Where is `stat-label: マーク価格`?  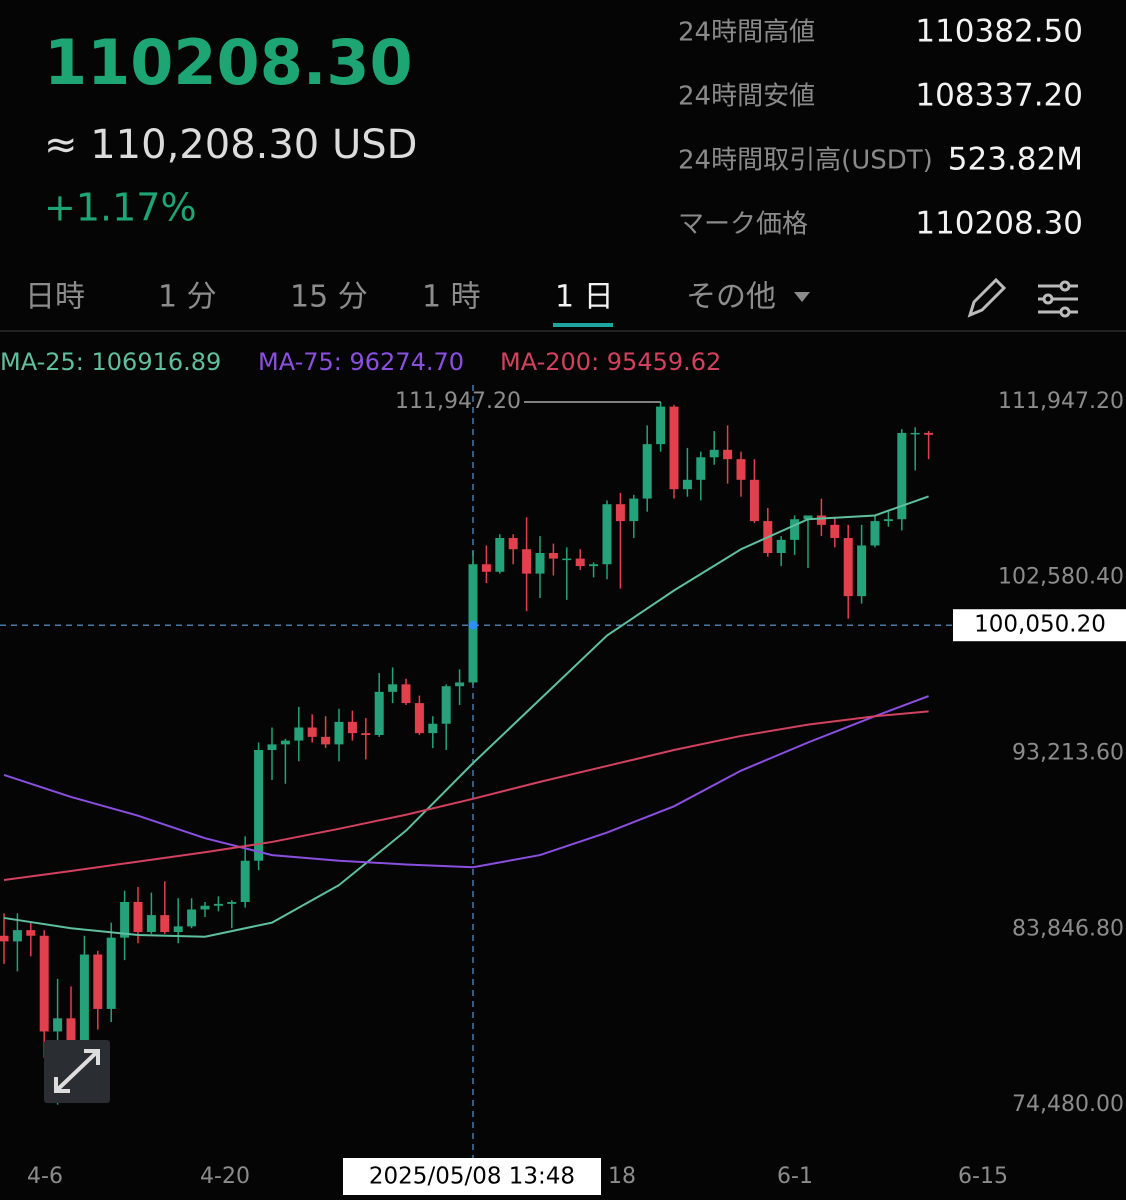 stat-label: マーク価格 is located at coordinates (743, 225).